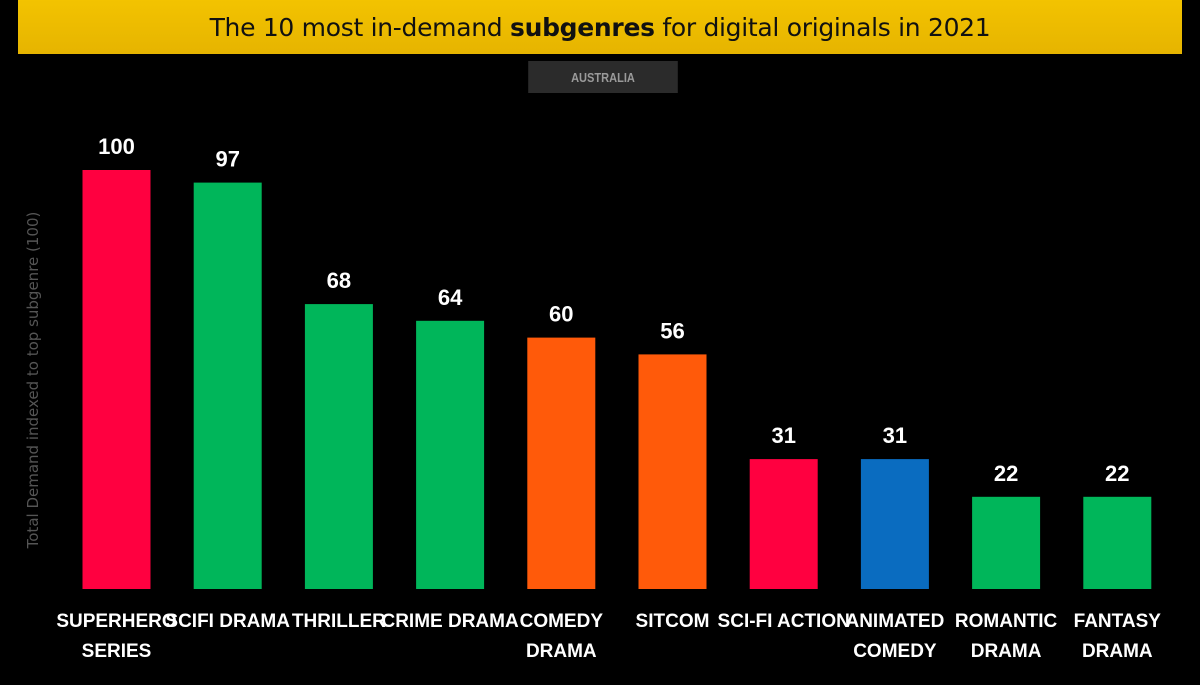 The height and width of the screenshot is (685, 1200). Describe the element at coordinates (783, 435) in the screenshot. I see `value-label-7: 31` at that location.